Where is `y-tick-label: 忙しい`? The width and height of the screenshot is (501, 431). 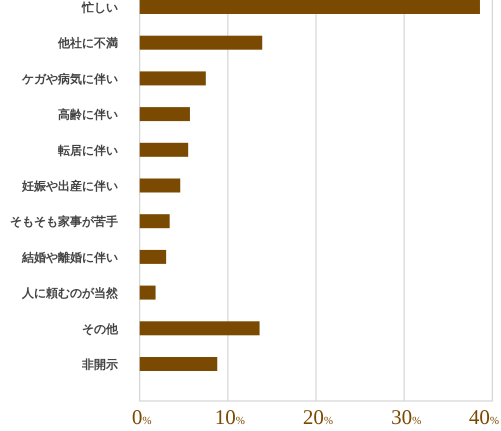 y-tick-label: 忙しい is located at coordinates (99, 7).